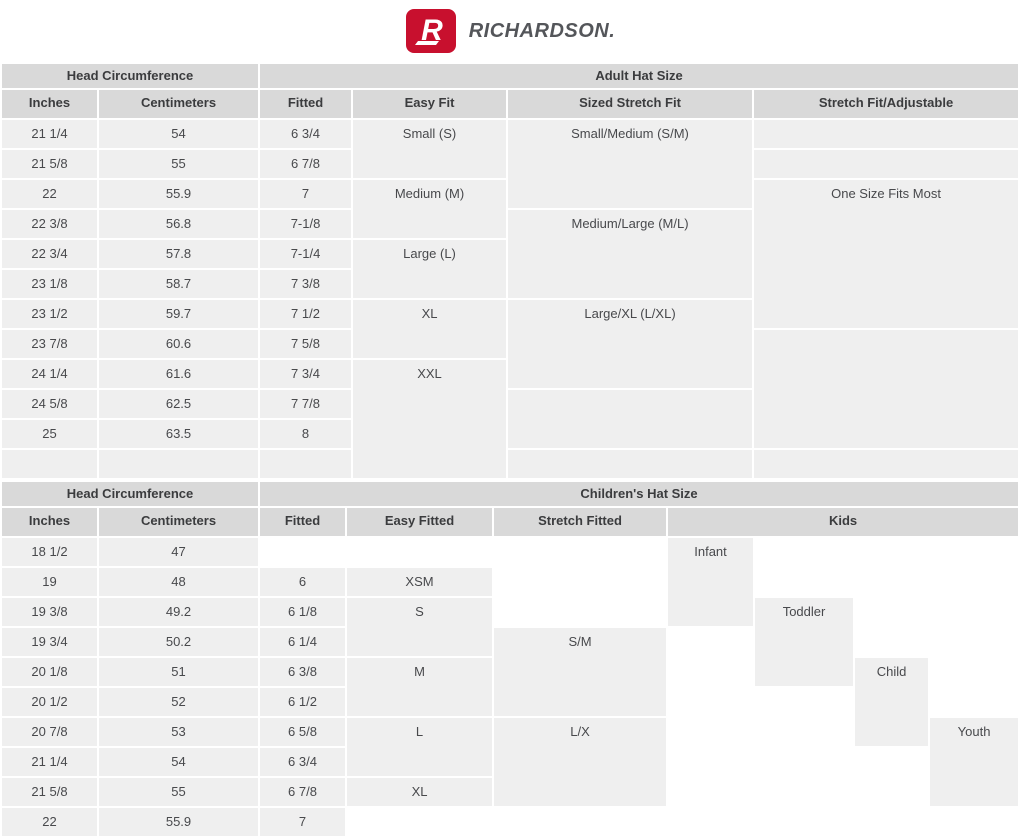 The image size is (1020, 838). I want to click on richardson-r-badge-icon: R, so click(430, 31).